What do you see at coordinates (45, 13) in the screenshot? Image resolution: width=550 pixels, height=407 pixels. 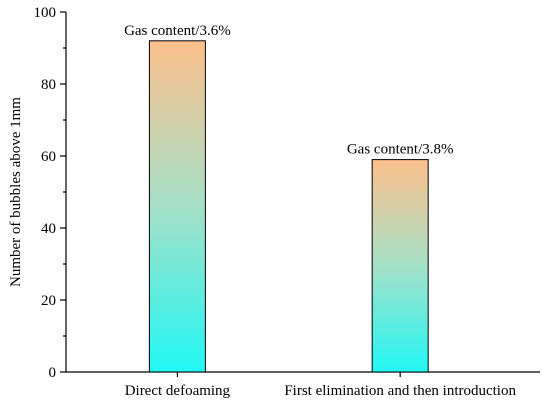 I see `y-tick-label: 100` at bounding box center [45, 13].